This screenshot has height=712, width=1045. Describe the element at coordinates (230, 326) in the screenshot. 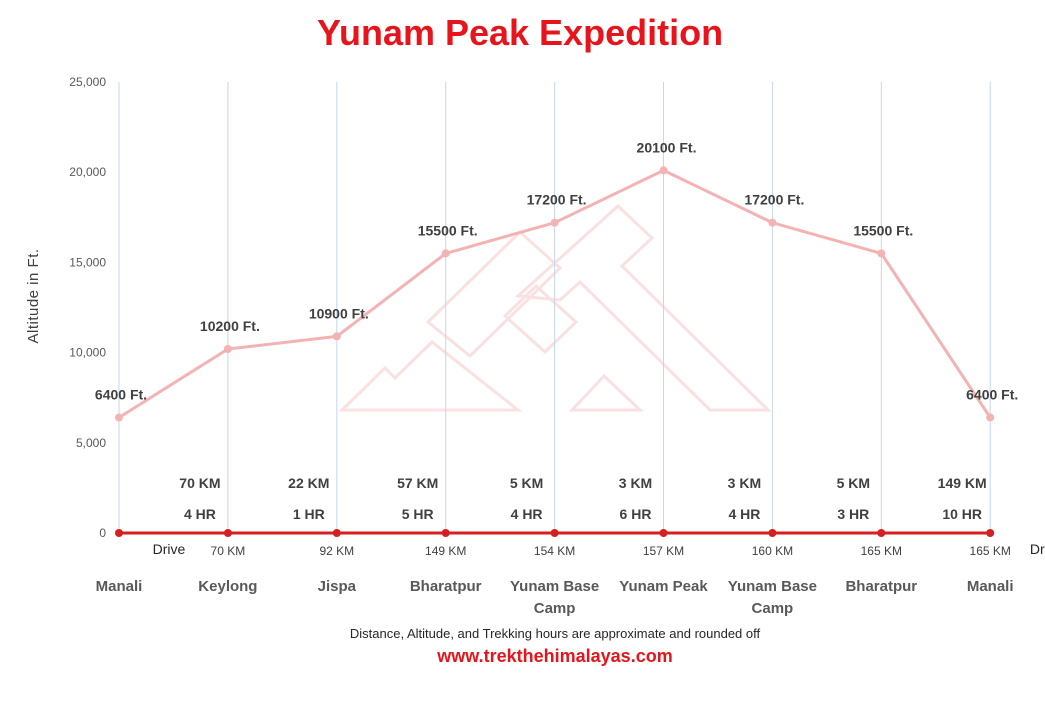

I see `altitude-label: 10200 Ft.` at that location.